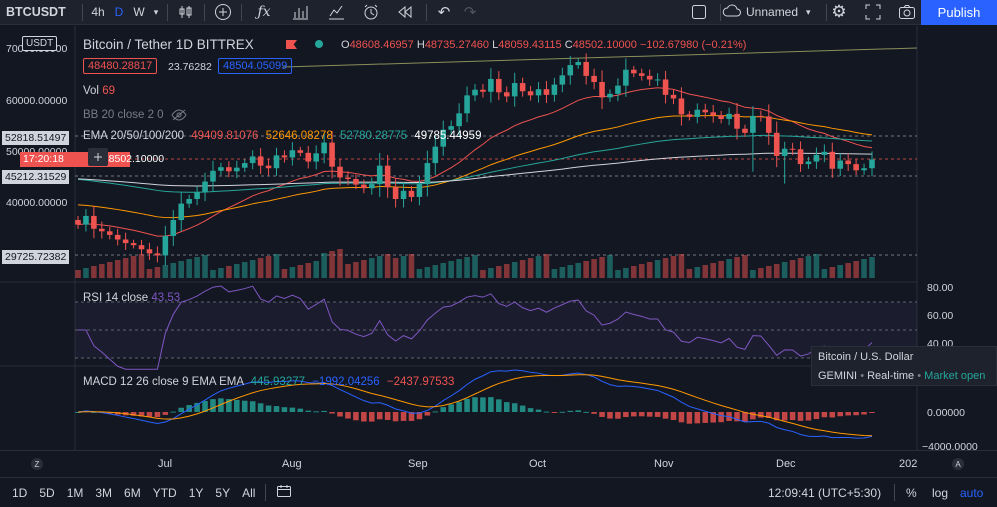 Image resolution: width=997 pixels, height=507 pixels. I want to click on camera-snapshot-icon, so click(907, 12).